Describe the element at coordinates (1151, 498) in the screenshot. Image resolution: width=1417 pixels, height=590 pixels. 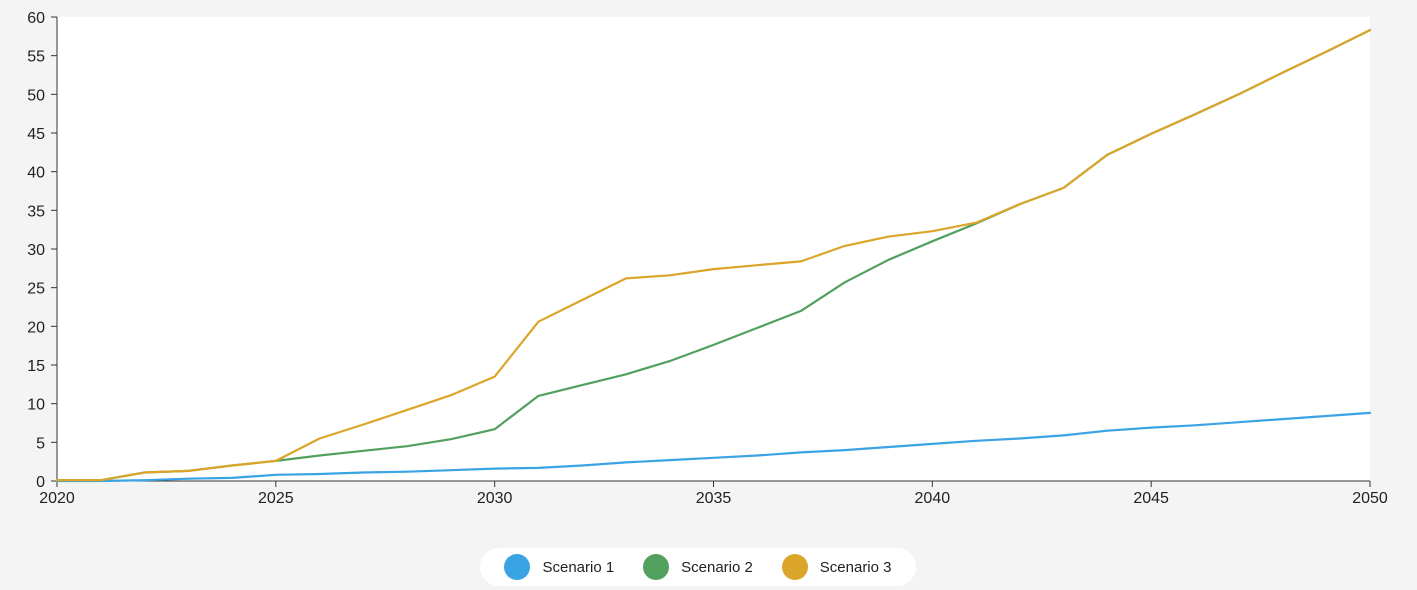
I see `x-tick-label: 2045` at that location.